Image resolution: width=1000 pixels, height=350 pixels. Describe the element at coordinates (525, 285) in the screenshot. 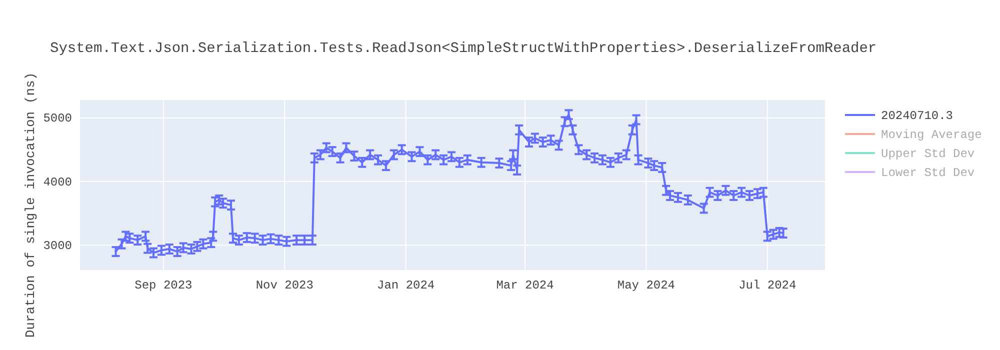

I see `x-tick-label: Mar 2024` at that location.